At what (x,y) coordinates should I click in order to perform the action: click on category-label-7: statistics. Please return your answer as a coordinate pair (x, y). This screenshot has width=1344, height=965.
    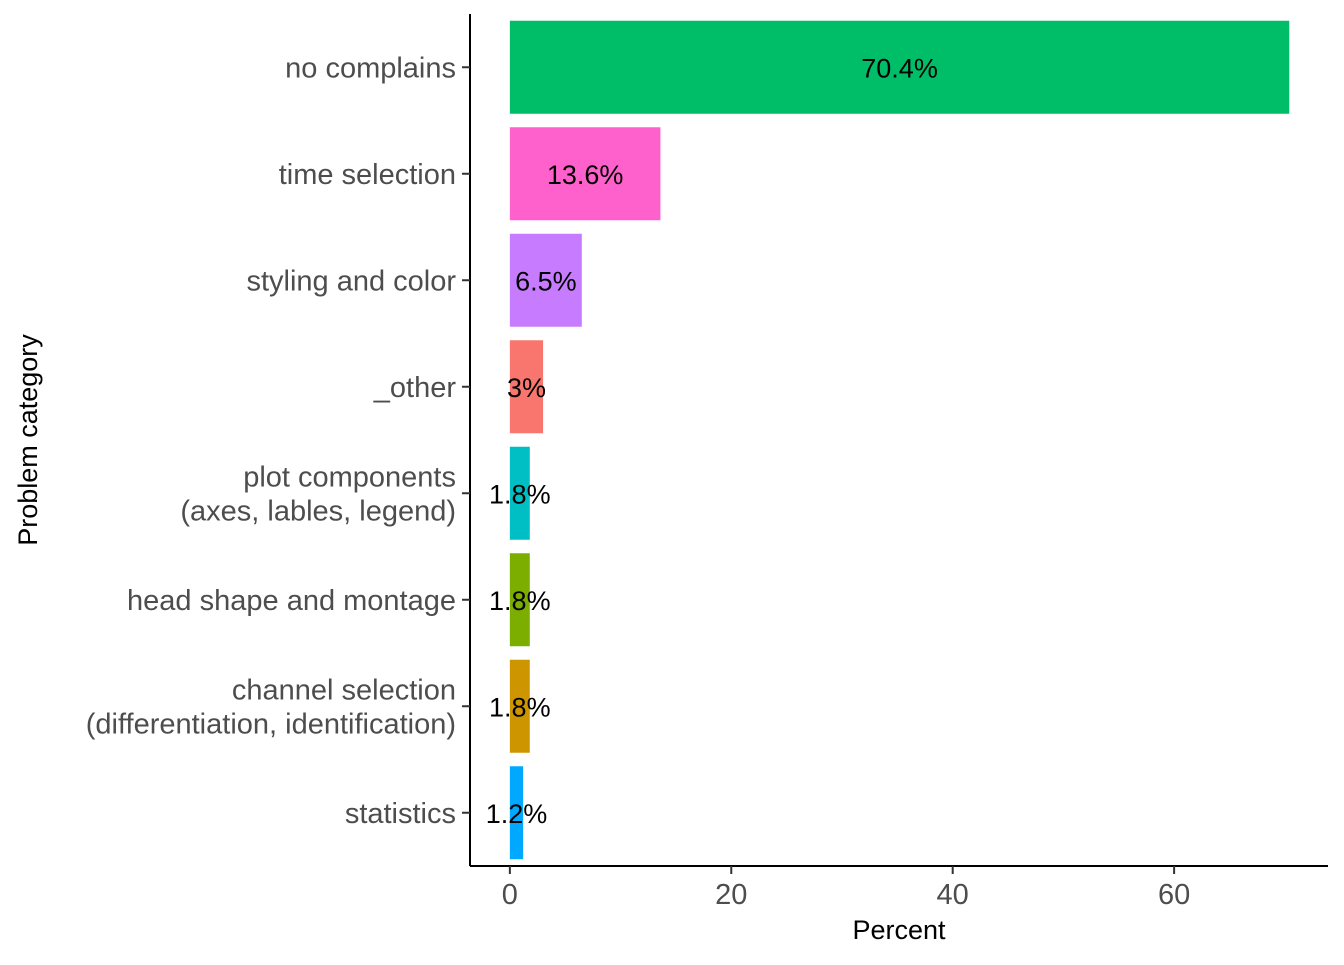
    Looking at the image, I should click on (400, 814).